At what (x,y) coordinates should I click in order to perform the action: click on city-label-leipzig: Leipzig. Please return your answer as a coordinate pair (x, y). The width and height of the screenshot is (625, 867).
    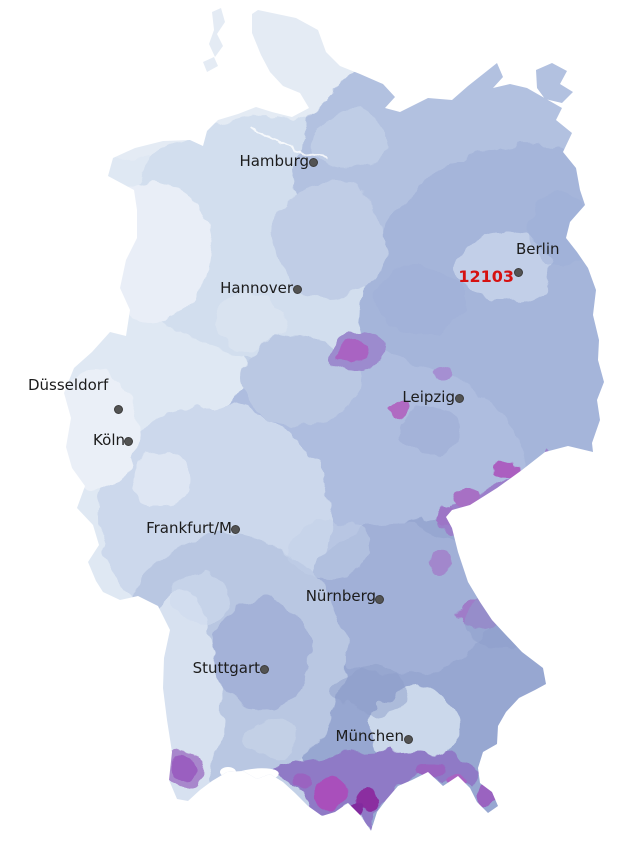
    Looking at the image, I should click on (428, 397).